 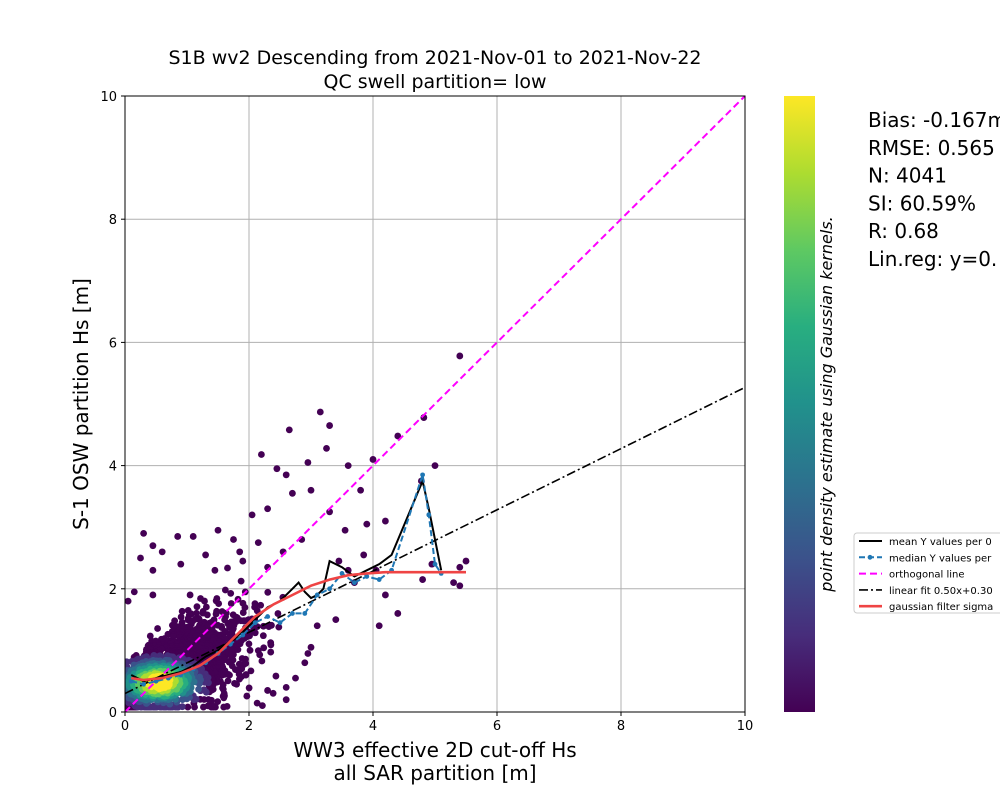 I want to click on stats-line: Lin.reg: y=0., so click(x=932, y=259).